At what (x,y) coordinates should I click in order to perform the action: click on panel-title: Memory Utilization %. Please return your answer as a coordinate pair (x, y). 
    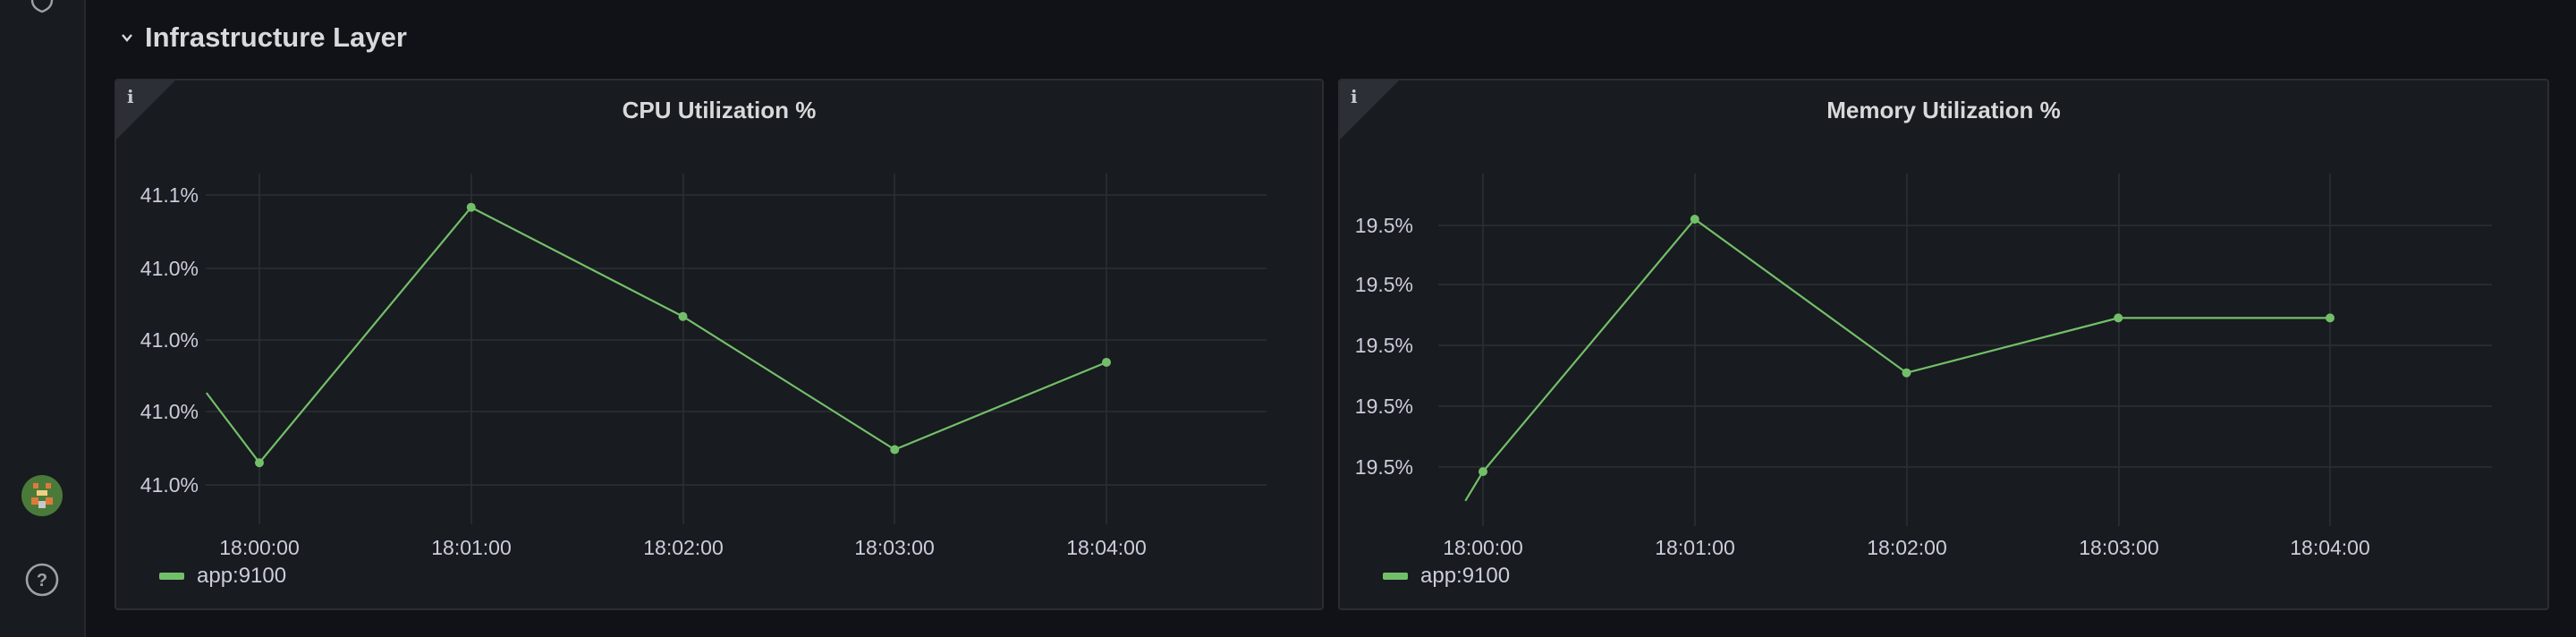
    Looking at the image, I should click on (1943, 110).